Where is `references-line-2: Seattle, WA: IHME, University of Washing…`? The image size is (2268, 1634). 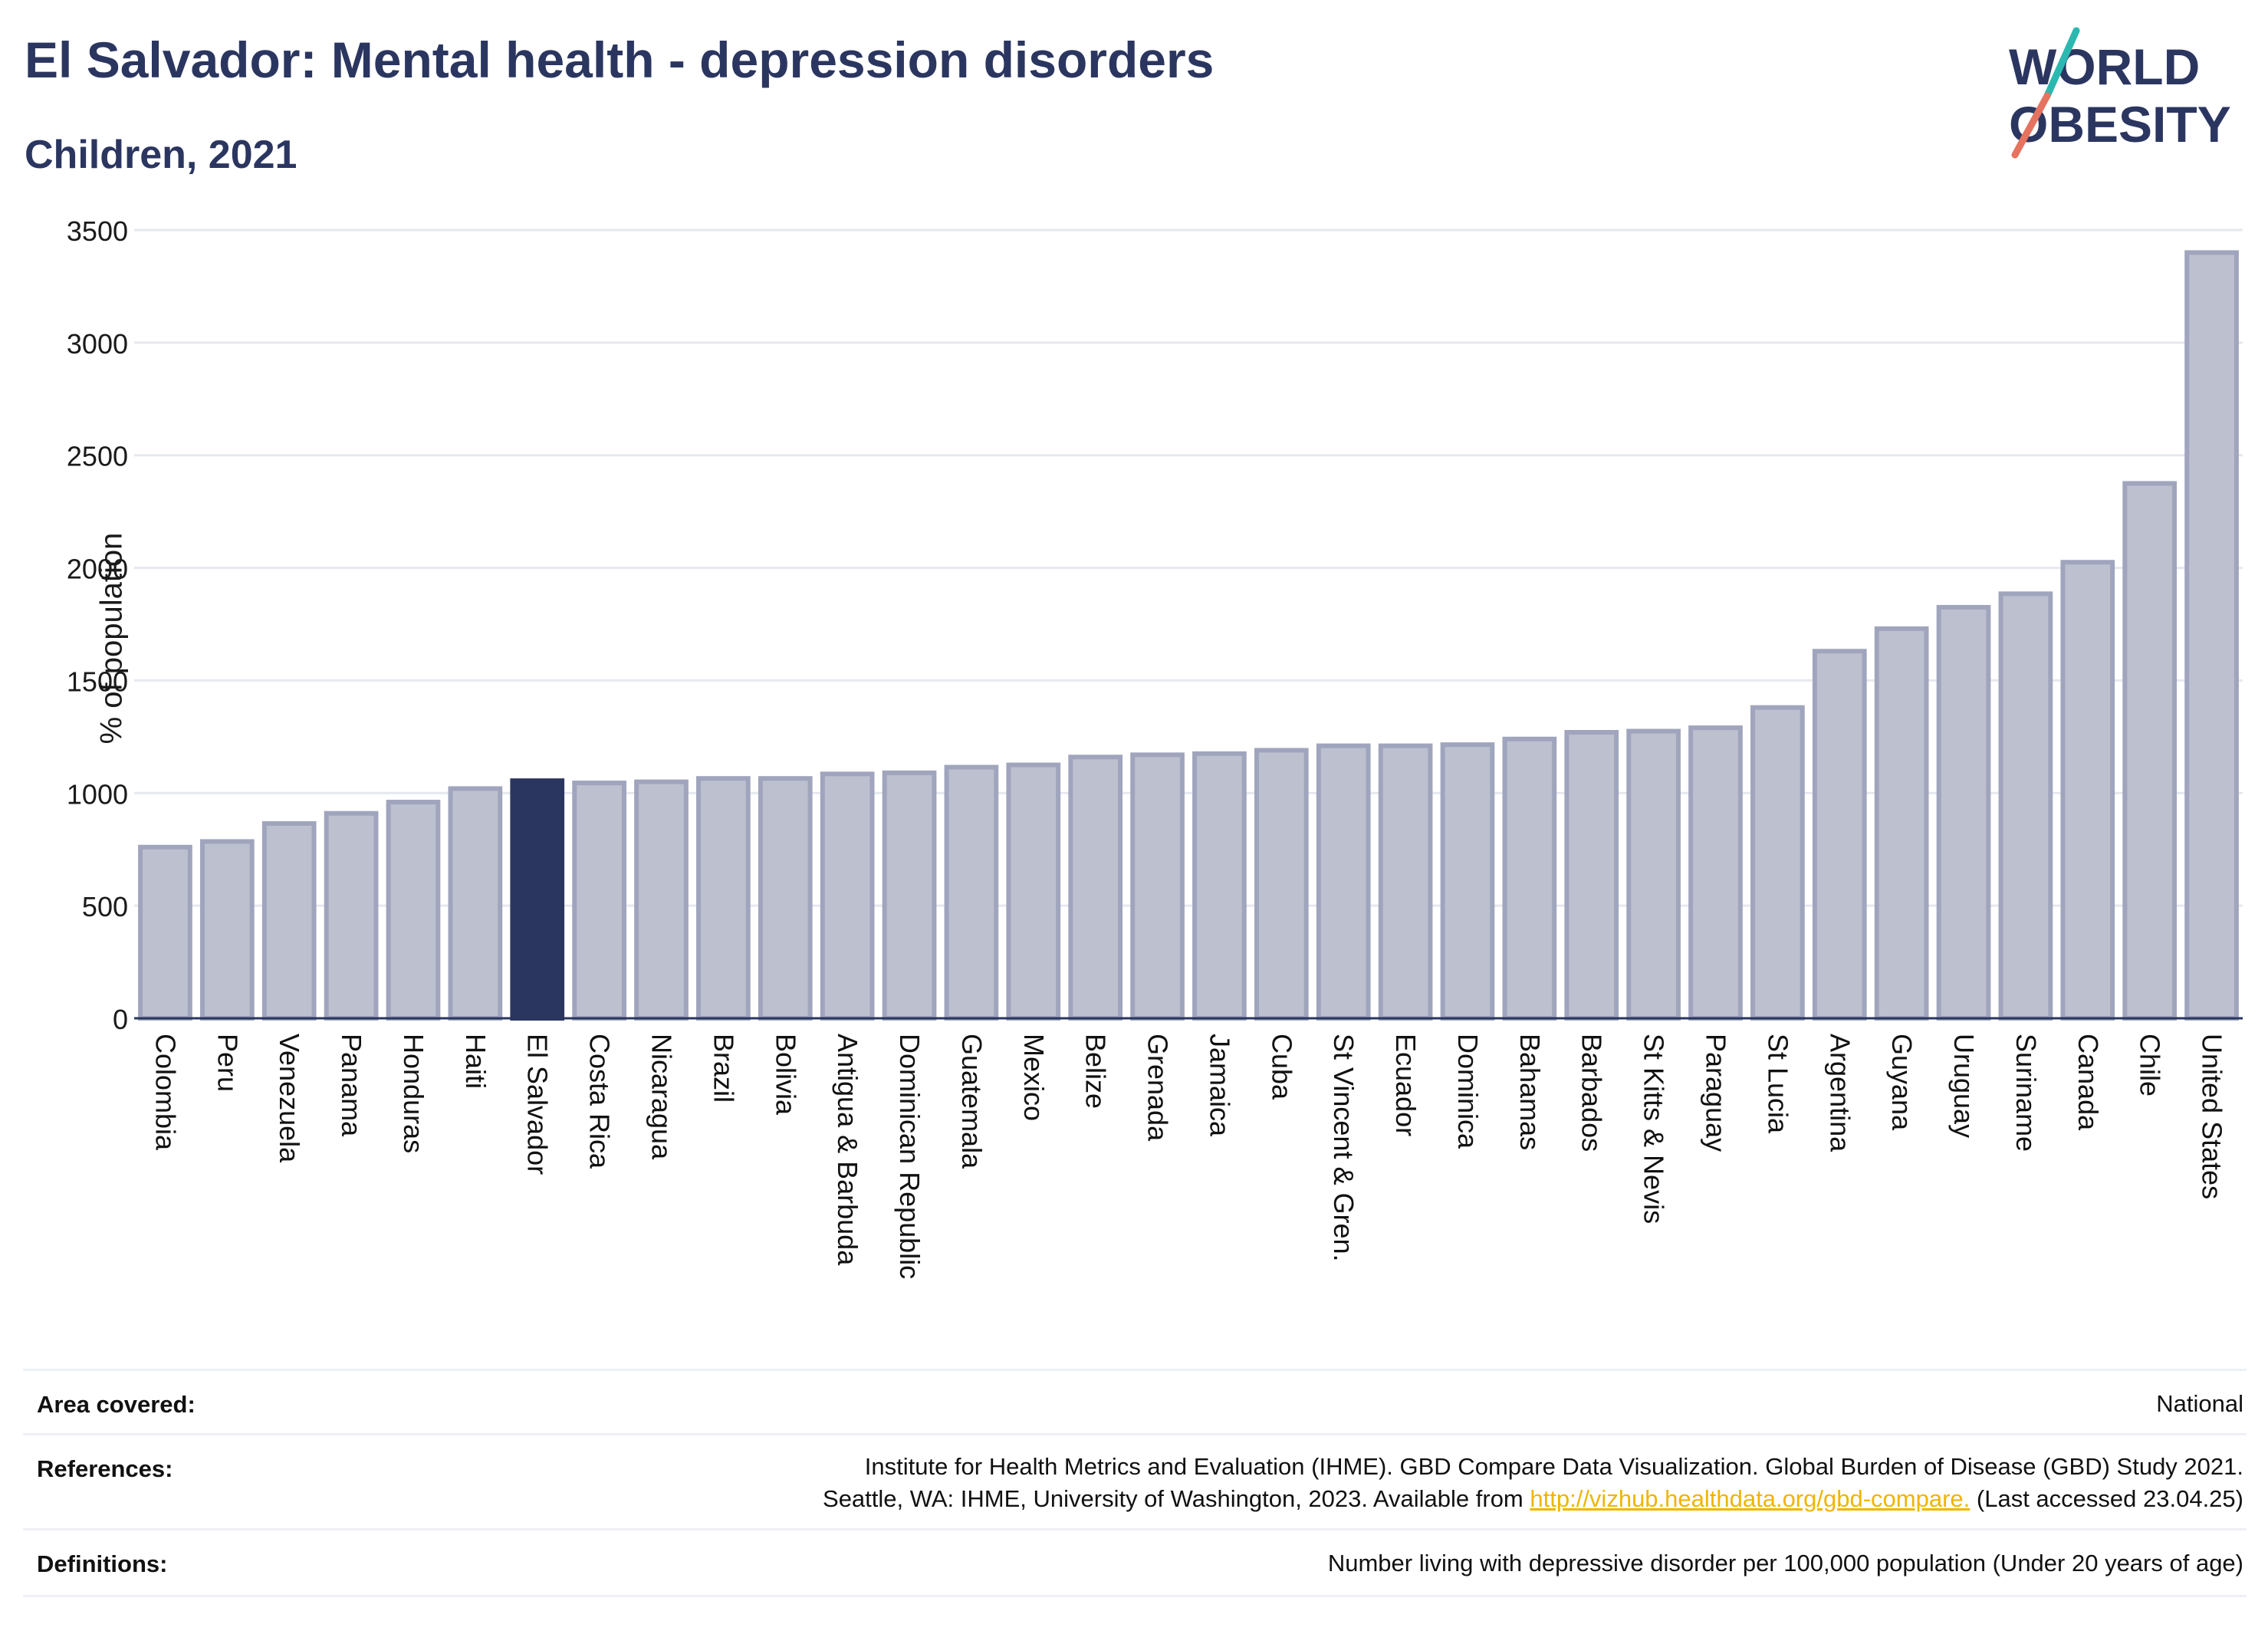
references-line-2: Seattle, WA: IHME, University of Washing… is located at coordinates (1533, 1499).